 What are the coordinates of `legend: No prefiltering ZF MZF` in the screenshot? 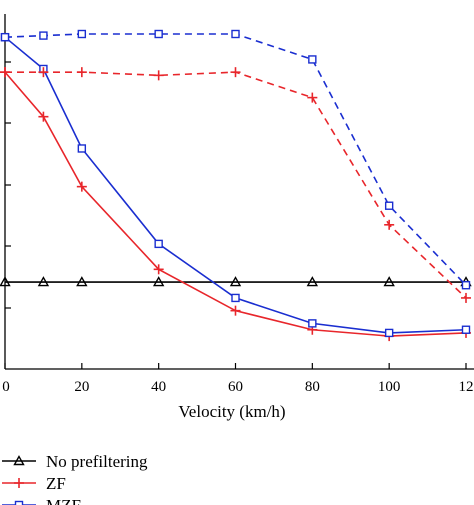 It's located at (75, 478).